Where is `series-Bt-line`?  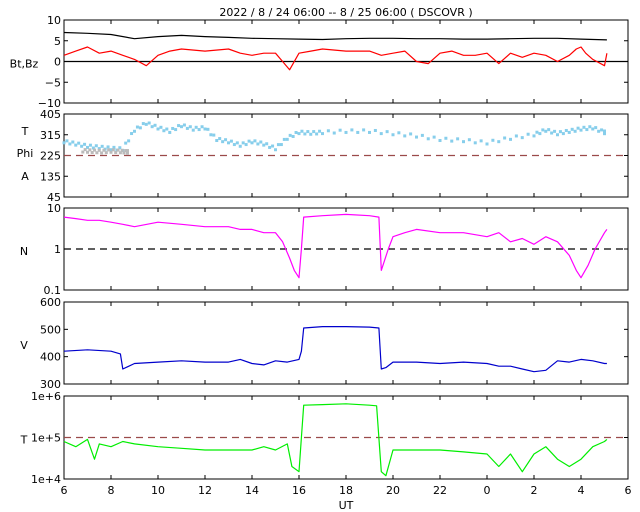 series-Bt-line is located at coordinates (335, 36).